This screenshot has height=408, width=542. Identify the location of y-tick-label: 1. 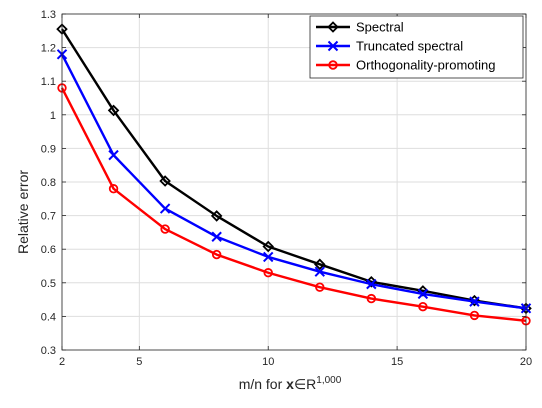
(53, 116).